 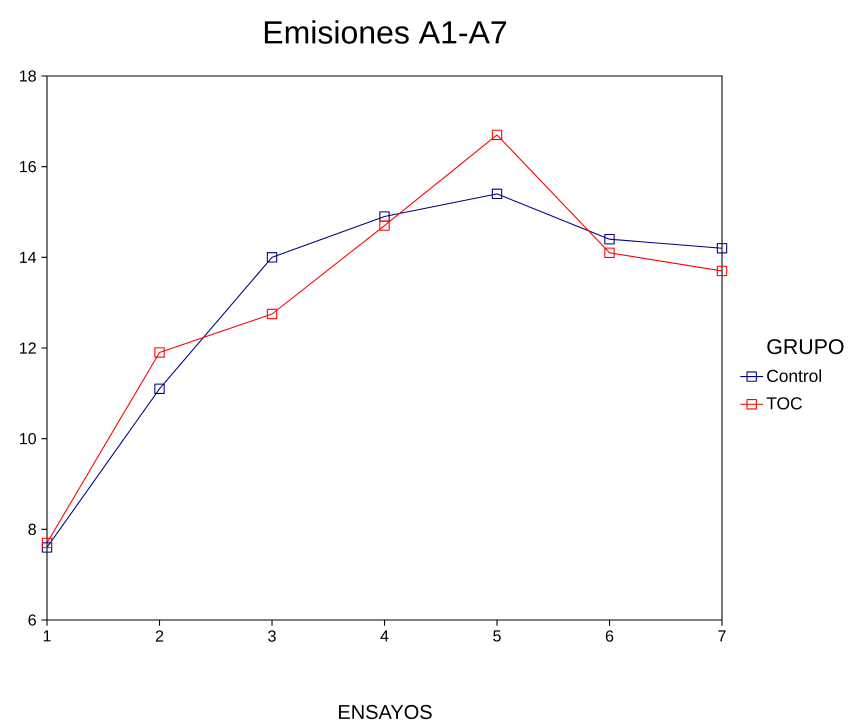 I want to click on y-tick-label: 16, so click(x=28, y=166).